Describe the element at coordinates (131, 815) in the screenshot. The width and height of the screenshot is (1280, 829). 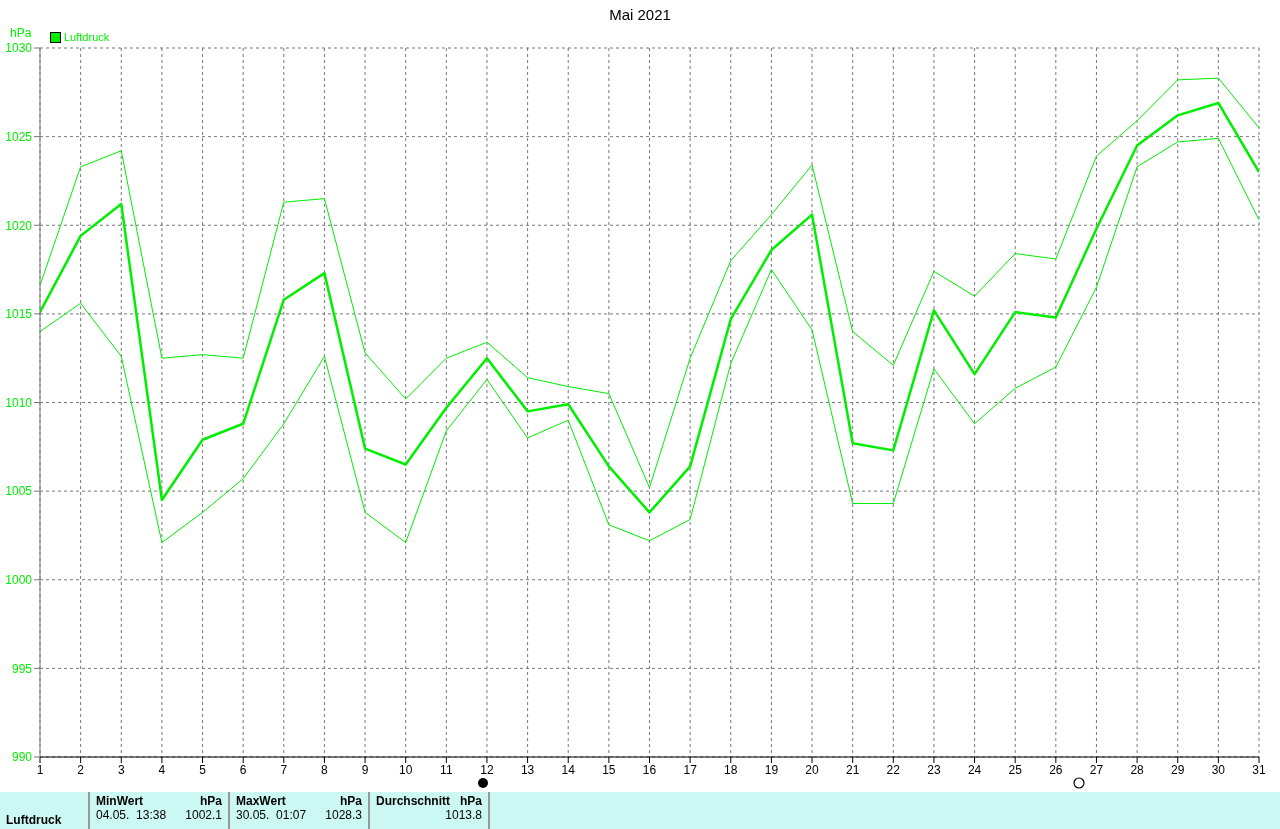
I see `text: 04.05. 13:38` at that location.